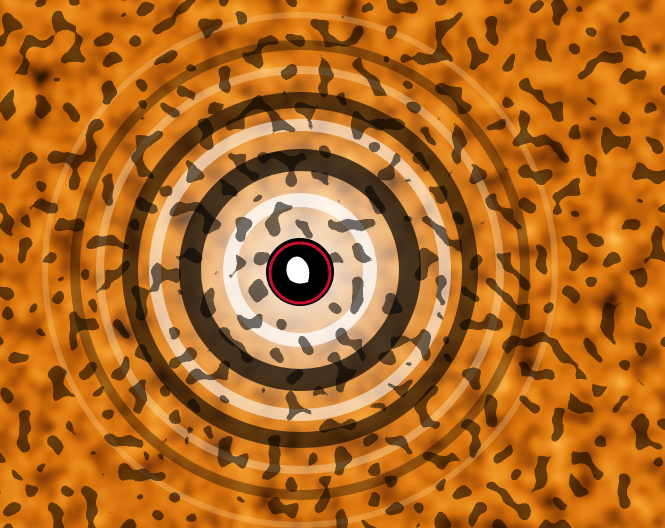 This screenshot has height=528, width=665. I want to click on center, so click(300, 272).